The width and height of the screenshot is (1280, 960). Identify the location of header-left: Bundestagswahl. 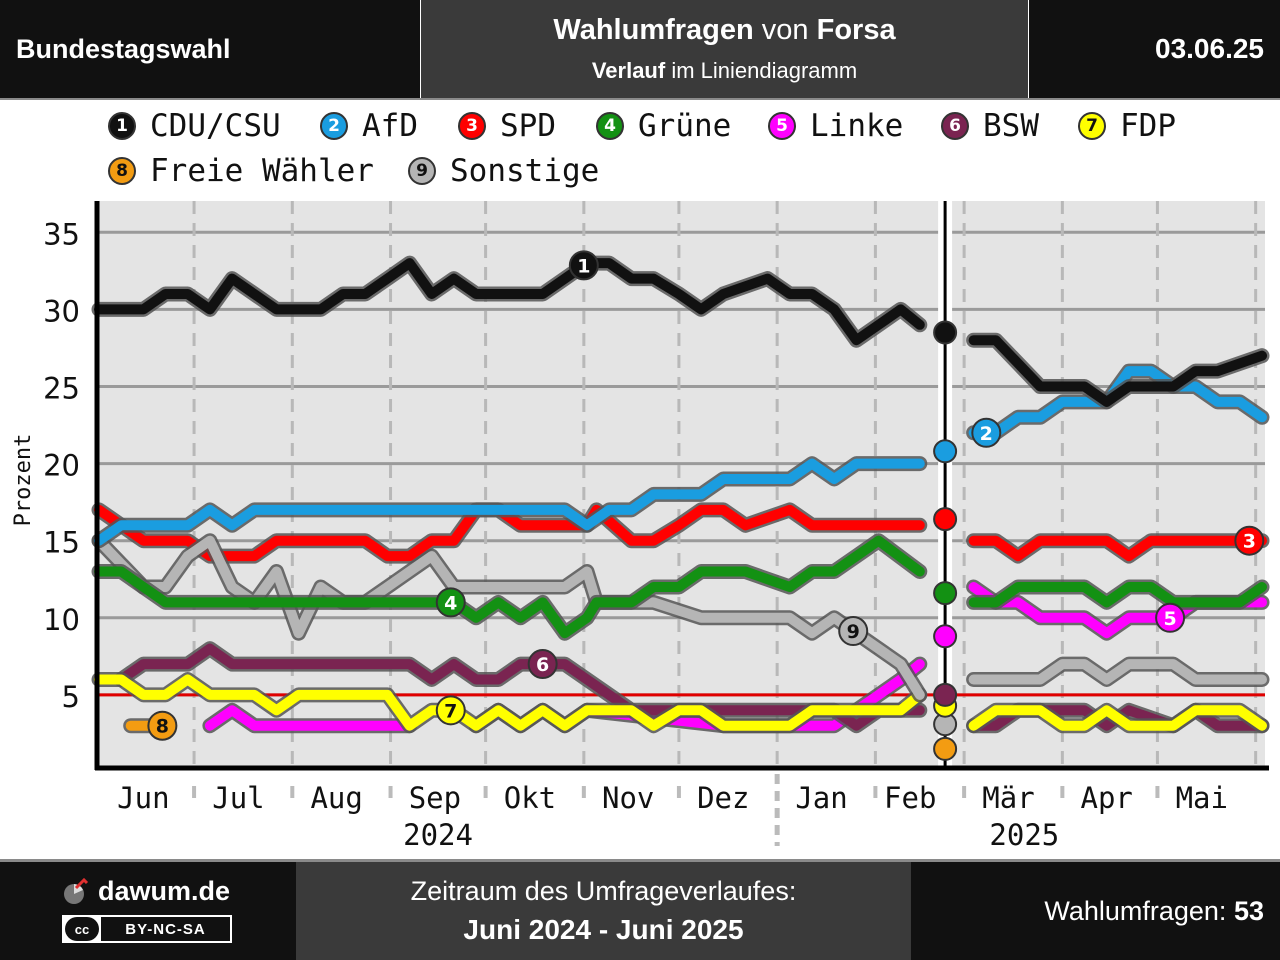
(210, 49).